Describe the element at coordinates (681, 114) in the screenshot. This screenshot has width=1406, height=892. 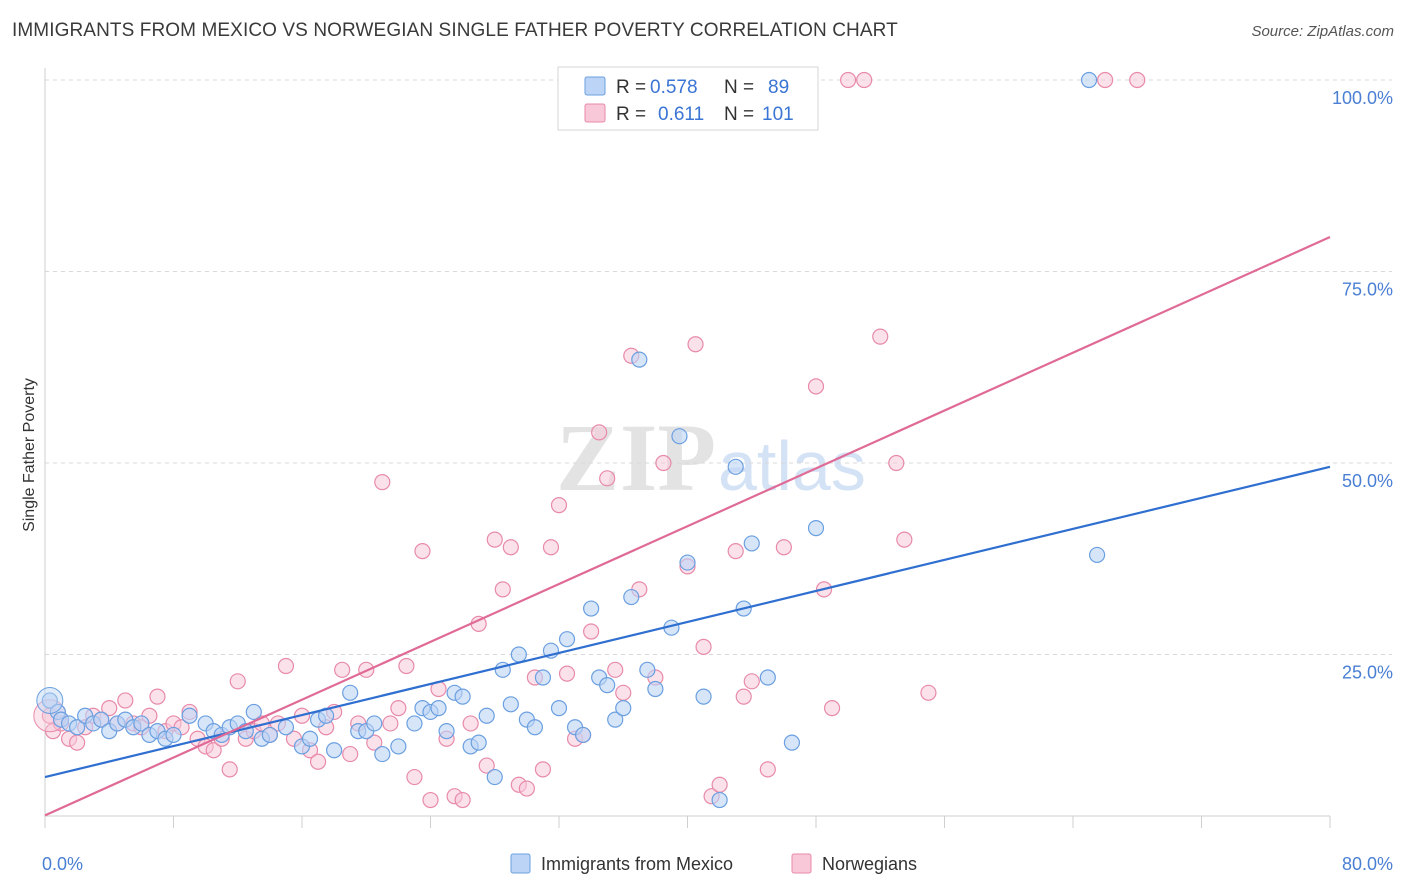
I see `legend-r-value-2: 0.611` at that location.